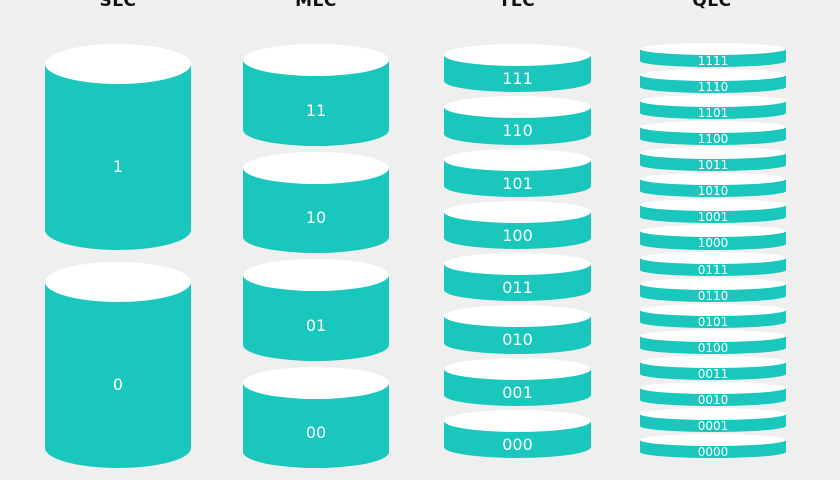 Image resolution: width=840 pixels, height=480 pixels. I want to click on cell-bits-label: 1000, so click(713, 243).